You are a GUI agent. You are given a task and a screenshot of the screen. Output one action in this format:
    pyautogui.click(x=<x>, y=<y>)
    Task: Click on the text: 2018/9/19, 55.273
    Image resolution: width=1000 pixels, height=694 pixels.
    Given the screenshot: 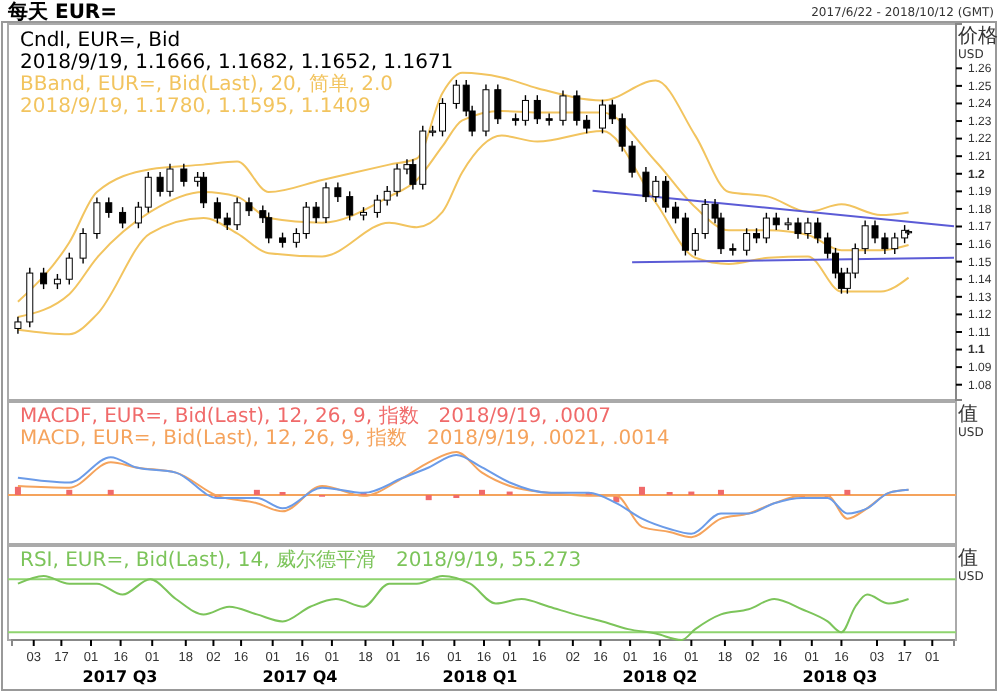 What is the action you would take?
    pyautogui.click(x=488, y=561)
    